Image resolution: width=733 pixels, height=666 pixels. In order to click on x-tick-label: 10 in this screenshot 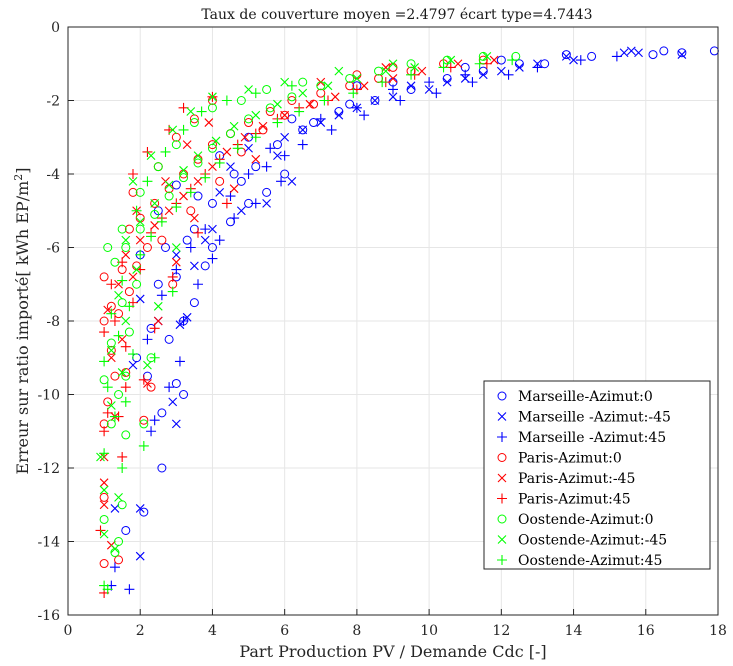, I will do `click(429, 631)`.